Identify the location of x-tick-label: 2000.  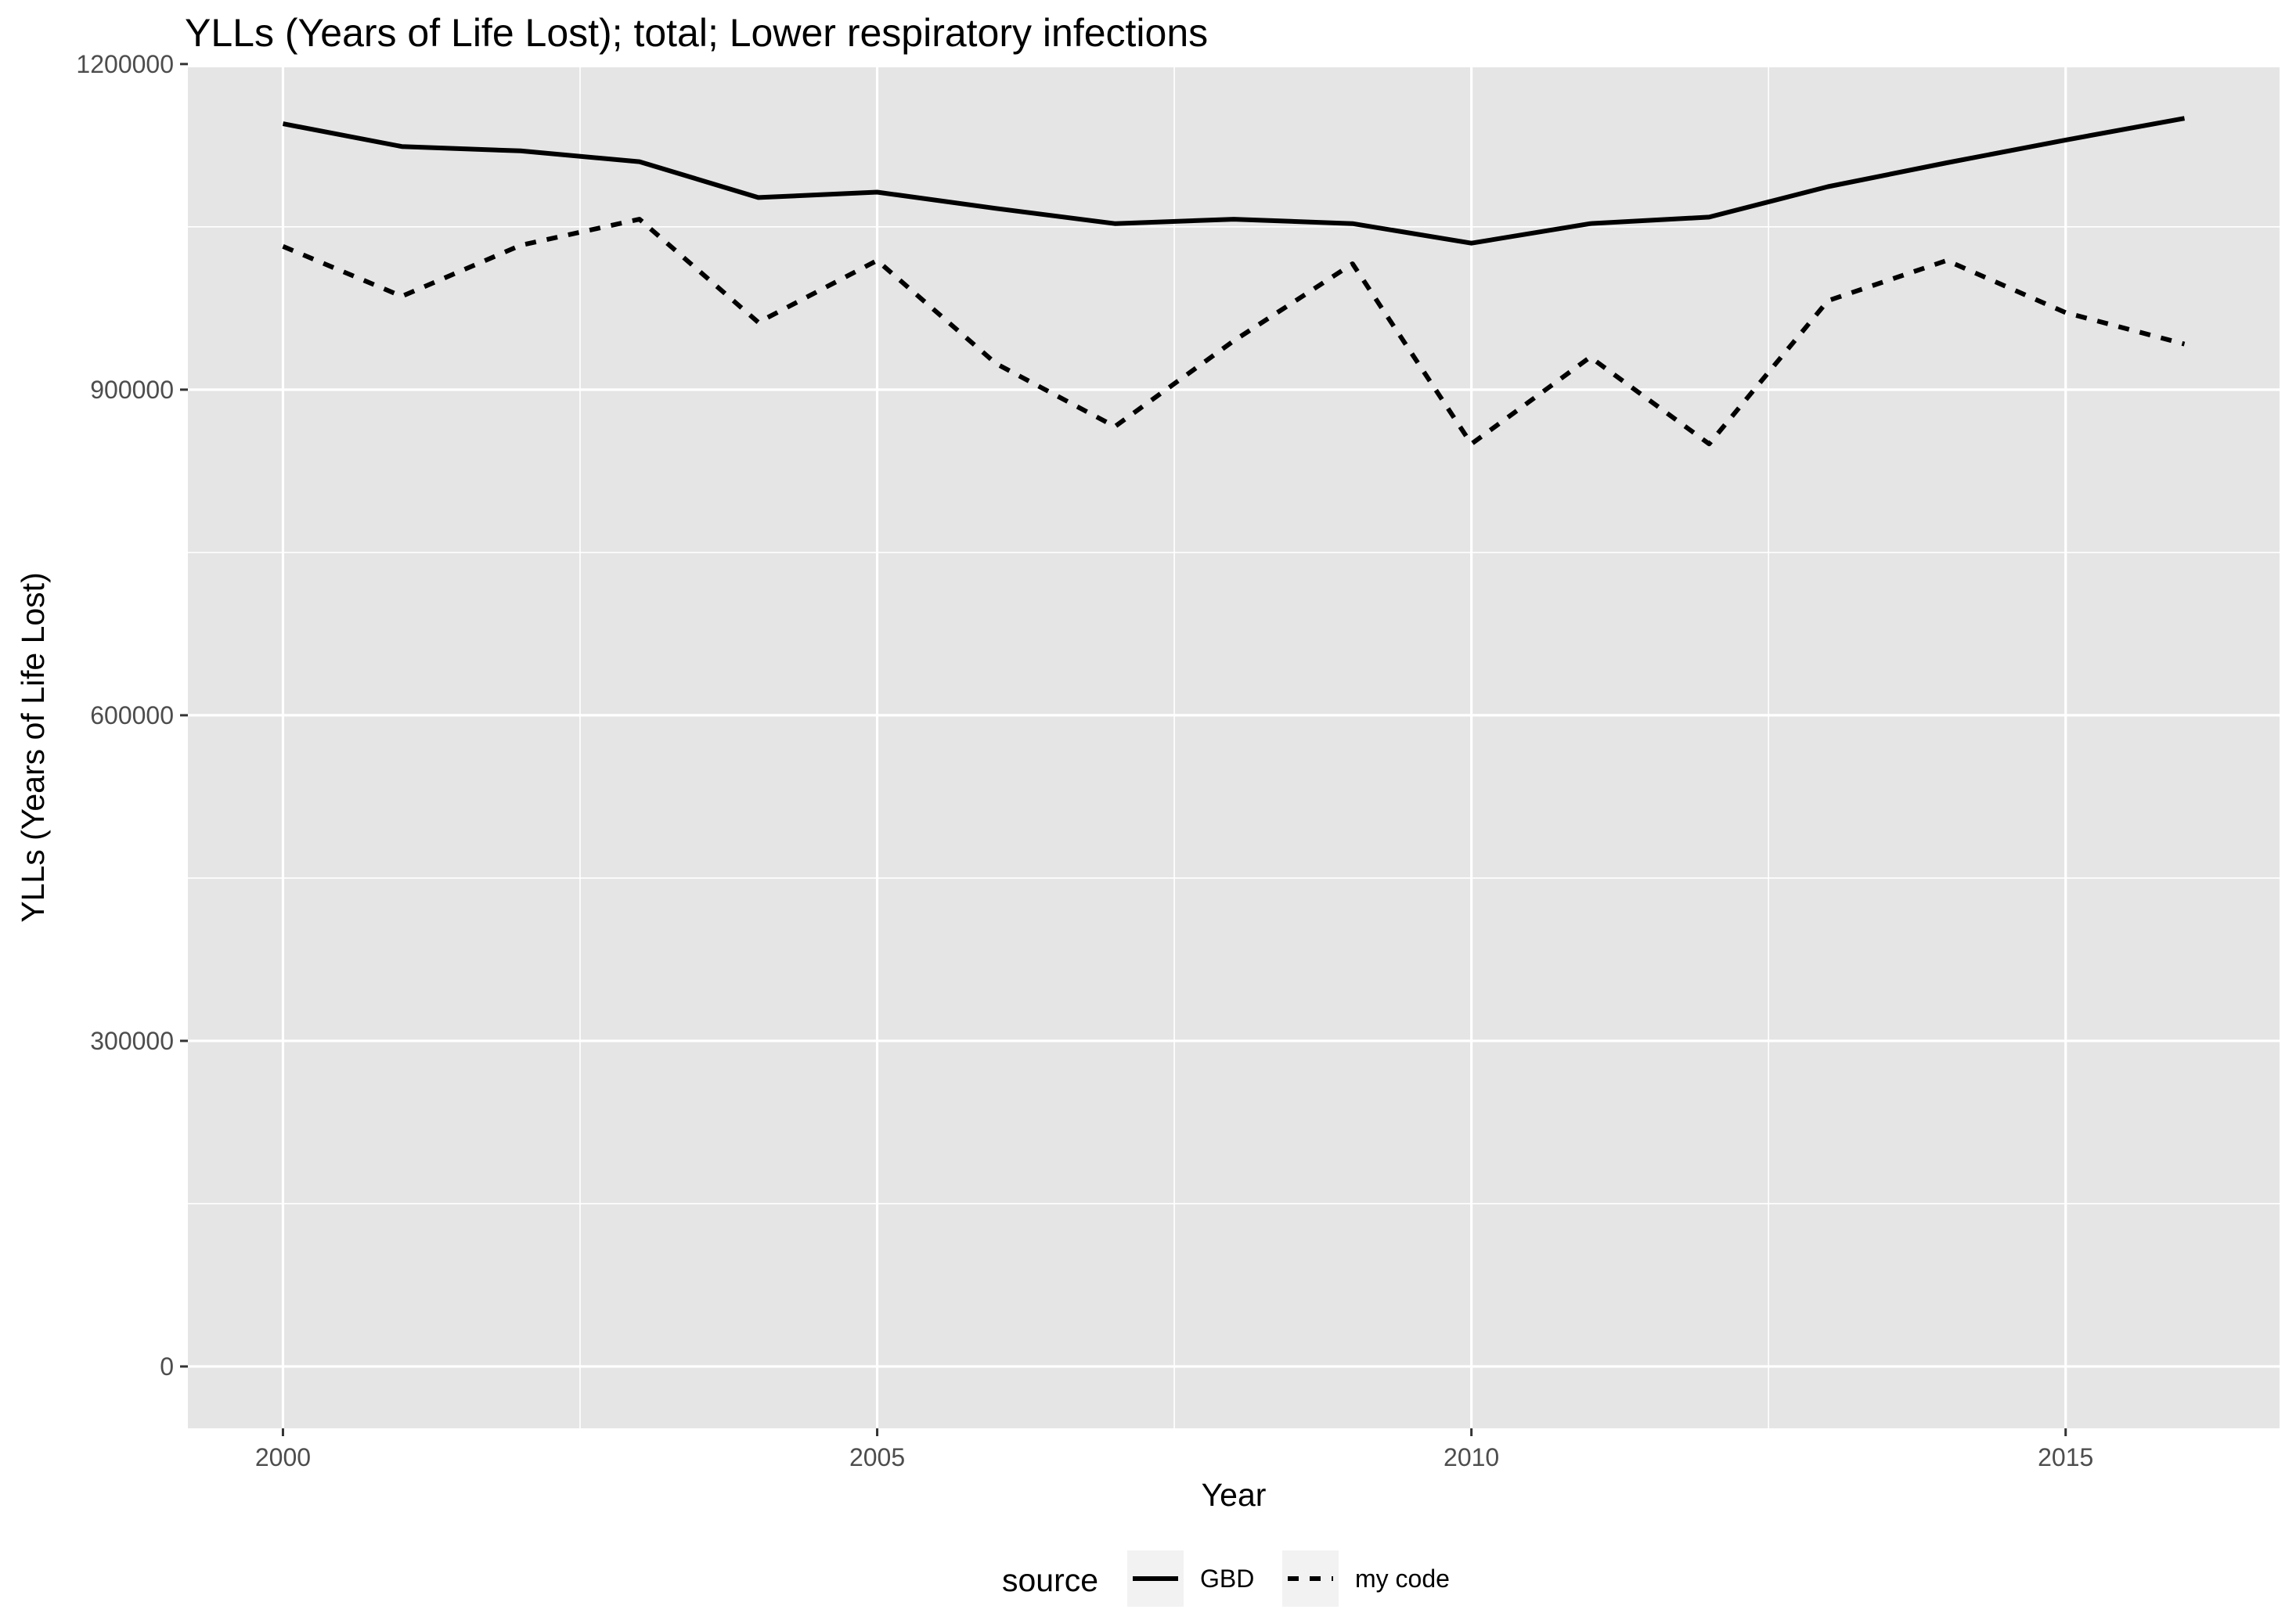
(283, 1457).